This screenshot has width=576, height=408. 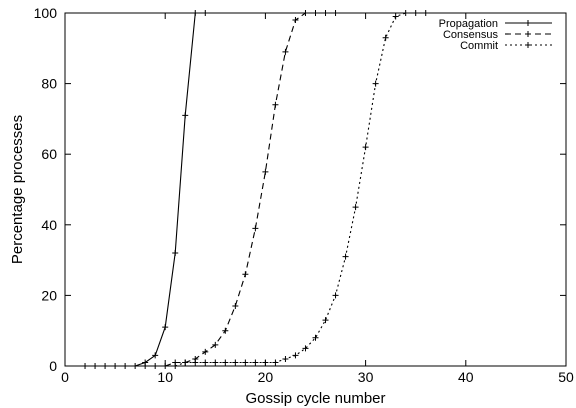 What do you see at coordinates (266, 377) in the screenshot?
I see `x-tick-label: 20` at bounding box center [266, 377].